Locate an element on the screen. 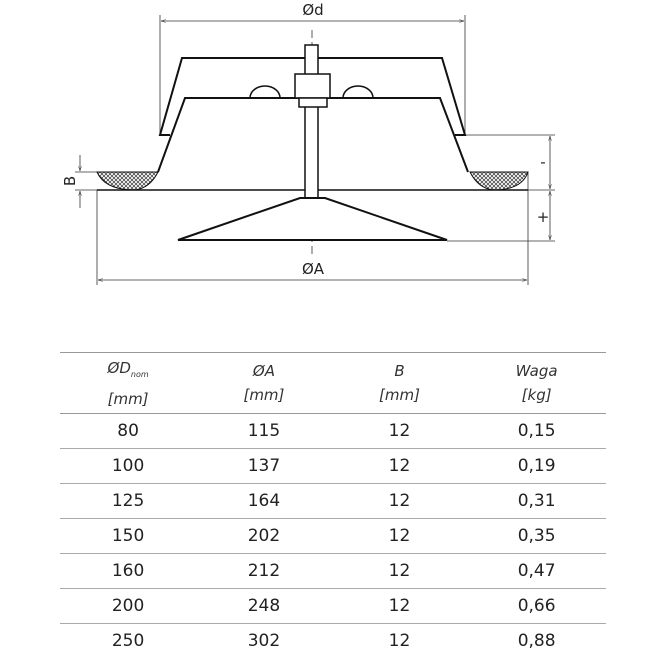 Image resolution: width=645 pixels, height=655 pixels. header-weight: Waga [kg] is located at coordinates (536, 383).